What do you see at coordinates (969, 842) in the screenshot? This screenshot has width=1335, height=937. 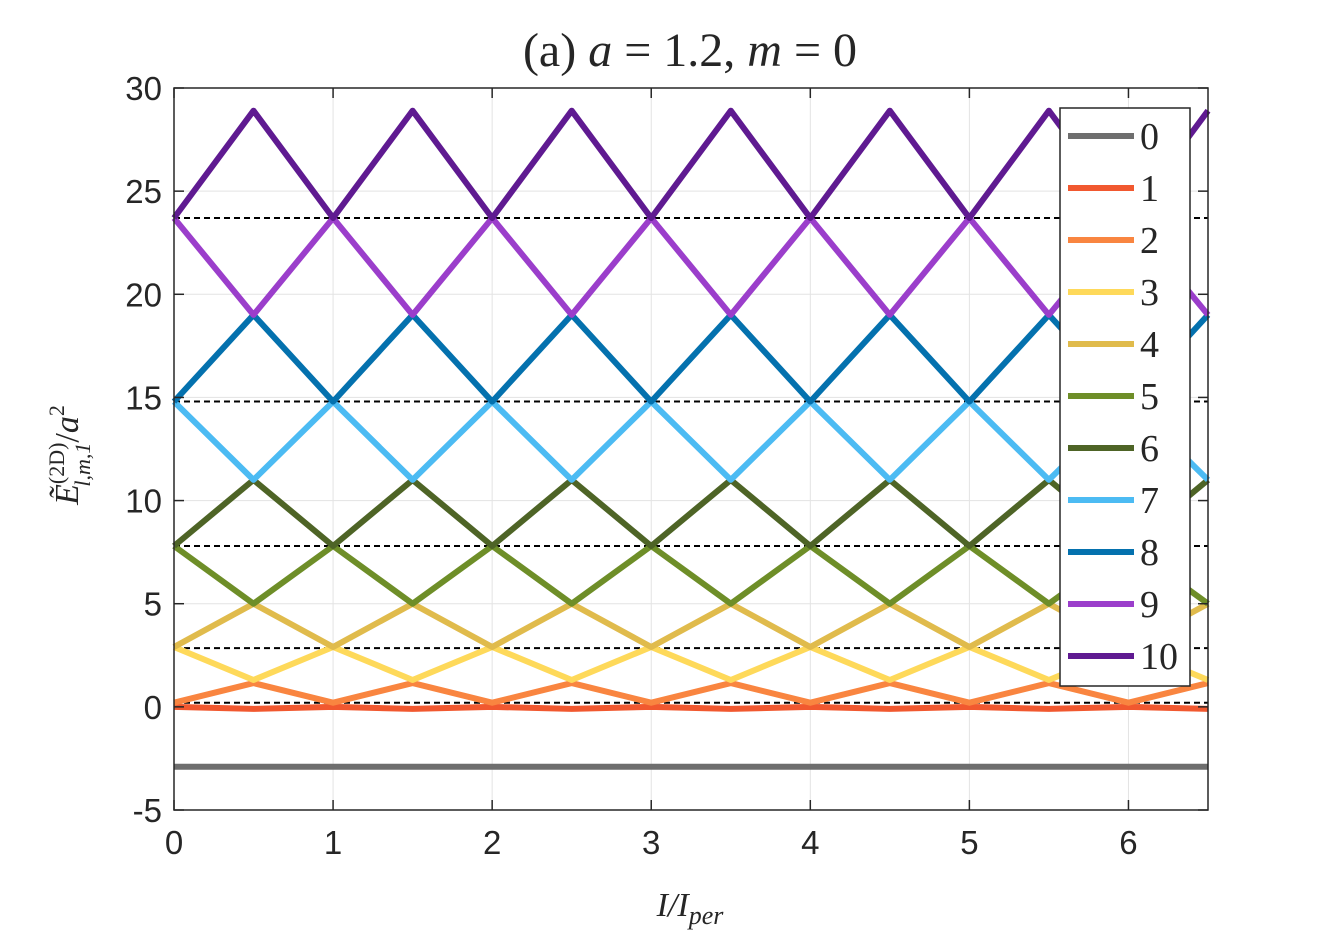 I see `x-tick-label: 5` at bounding box center [969, 842].